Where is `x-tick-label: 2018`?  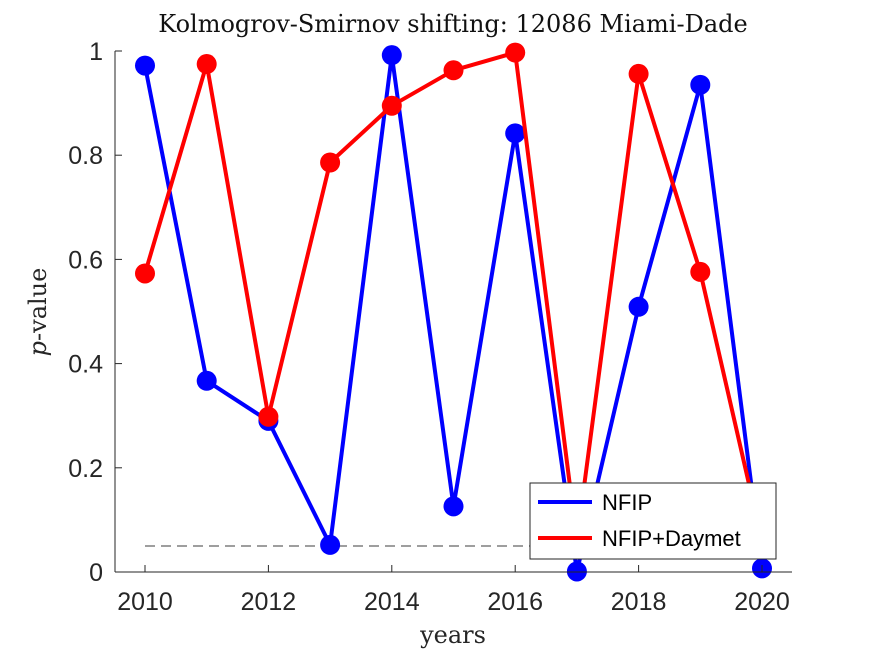
x-tick-label: 2018 is located at coordinates (639, 602).